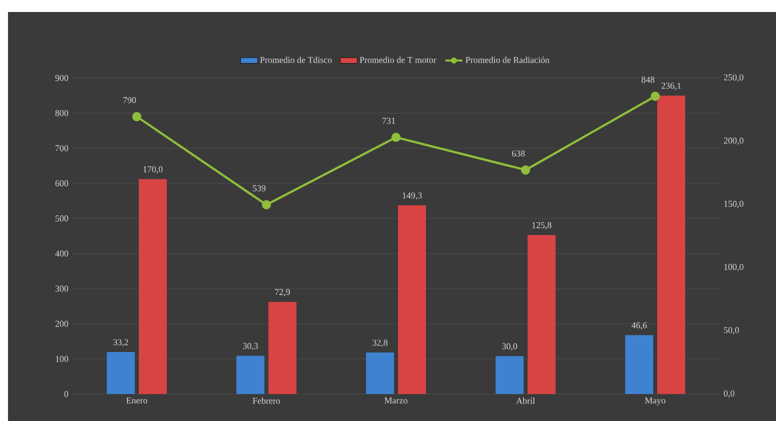 The width and height of the screenshot is (776, 421). Describe the element at coordinates (731, 330) in the screenshot. I see `y2-tick-label: 50,0` at that location.